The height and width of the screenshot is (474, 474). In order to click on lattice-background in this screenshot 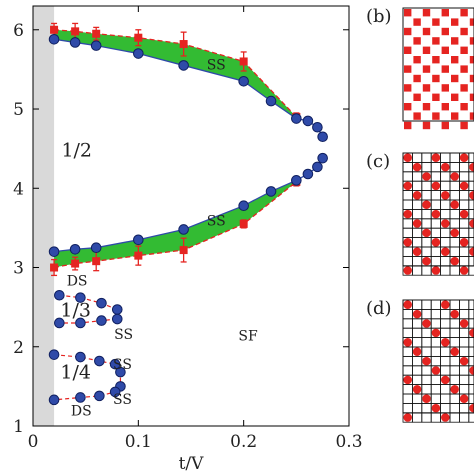, I will do `click(438, 64)`.